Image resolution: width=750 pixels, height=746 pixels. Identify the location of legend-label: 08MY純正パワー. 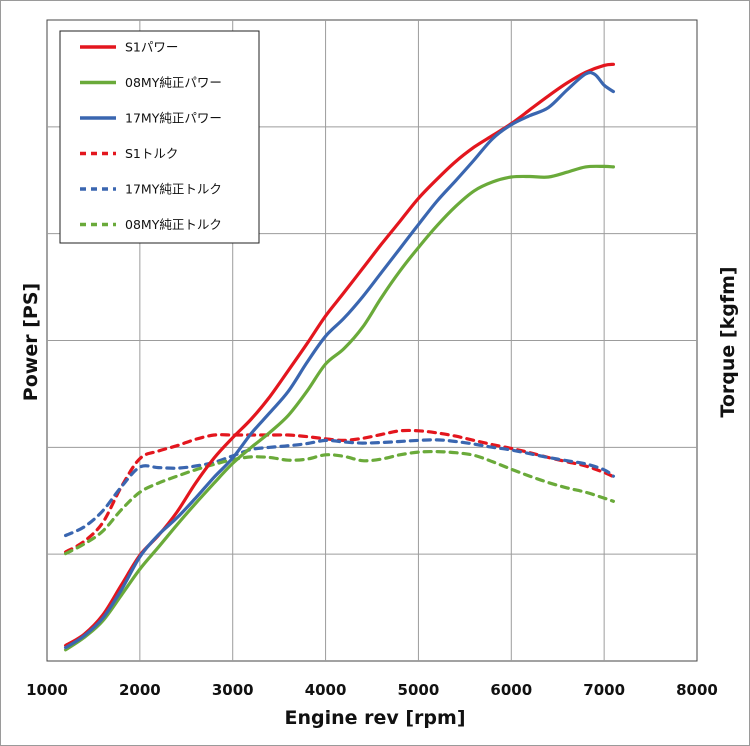
(173, 82).